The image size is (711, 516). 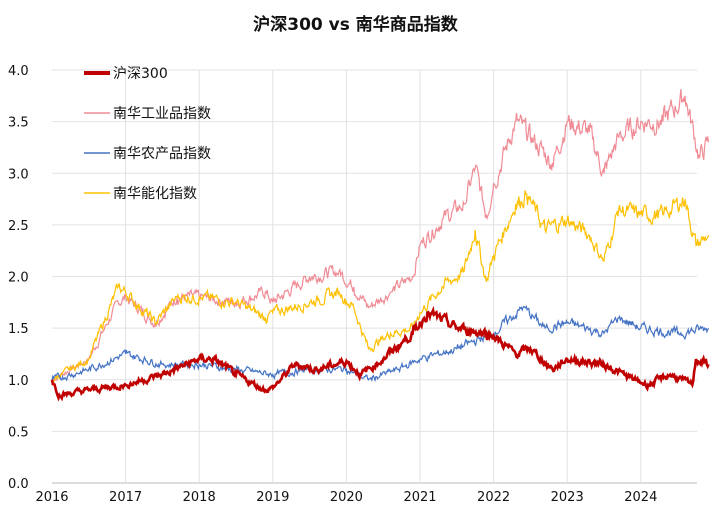 I want to click on y-tick-label: 1.0, so click(x=18, y=381).